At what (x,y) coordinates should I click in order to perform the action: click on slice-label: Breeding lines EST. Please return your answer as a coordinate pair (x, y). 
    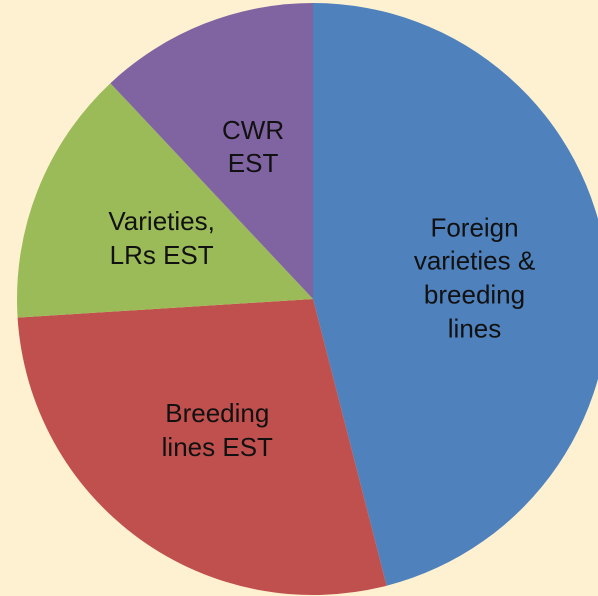
    Looking at the image, I should click on (217, 429).